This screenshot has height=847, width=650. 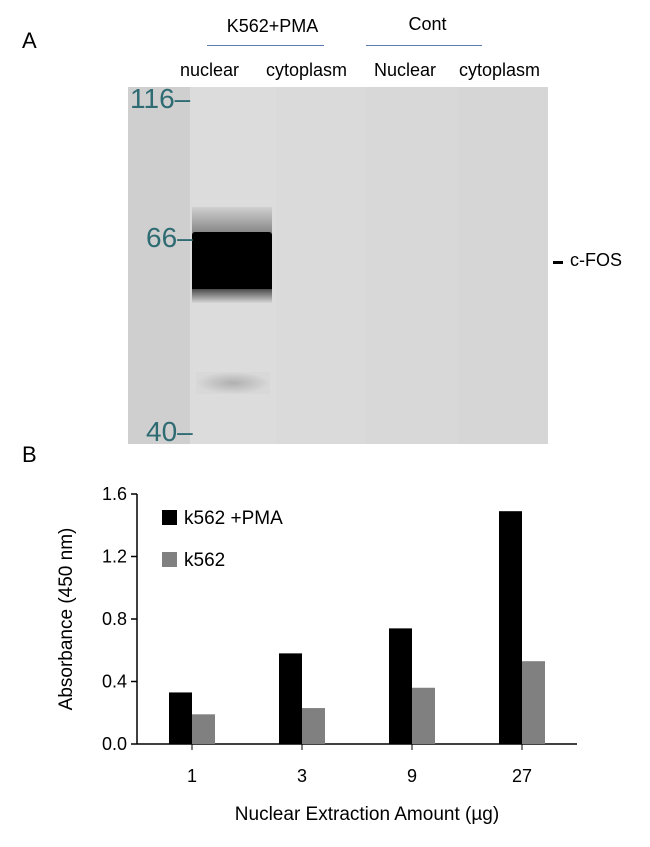 I want to click on group-label-cont: Cont, so click(x=427, y=24).